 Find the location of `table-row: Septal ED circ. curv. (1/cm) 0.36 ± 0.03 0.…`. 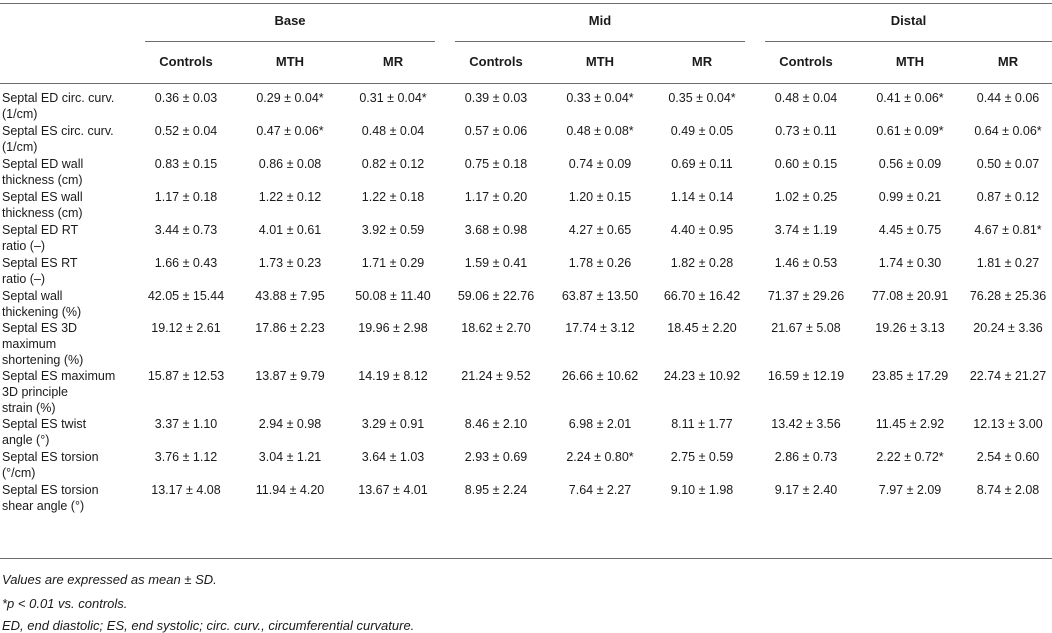

table-row: Septal ED circ. curv. (1/cm) 0.36 ± 0.03 0.… is located at coordinates (526, 106).